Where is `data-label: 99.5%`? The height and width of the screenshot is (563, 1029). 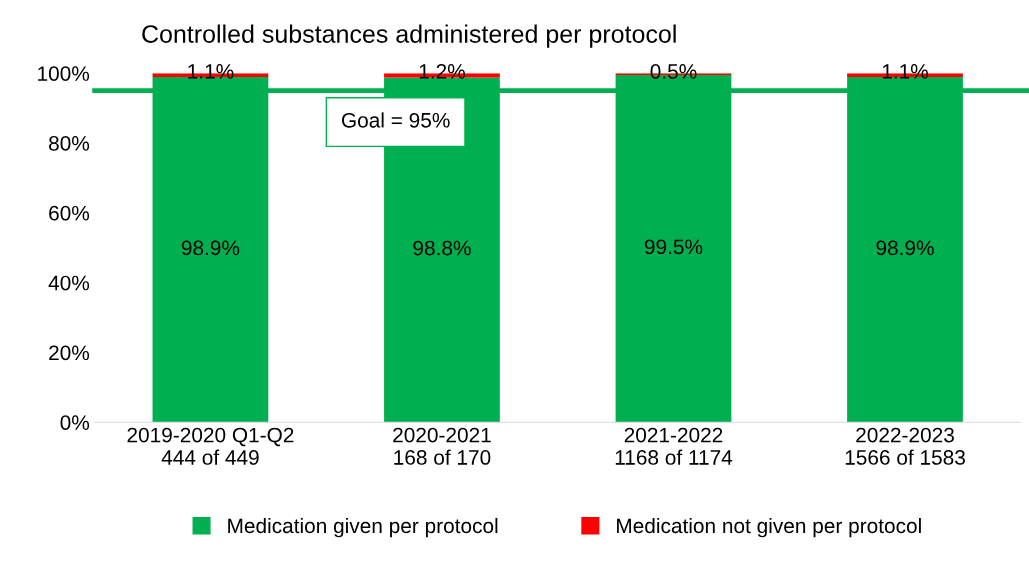
data-label: 99.5% is located at coordinates (673, 247).